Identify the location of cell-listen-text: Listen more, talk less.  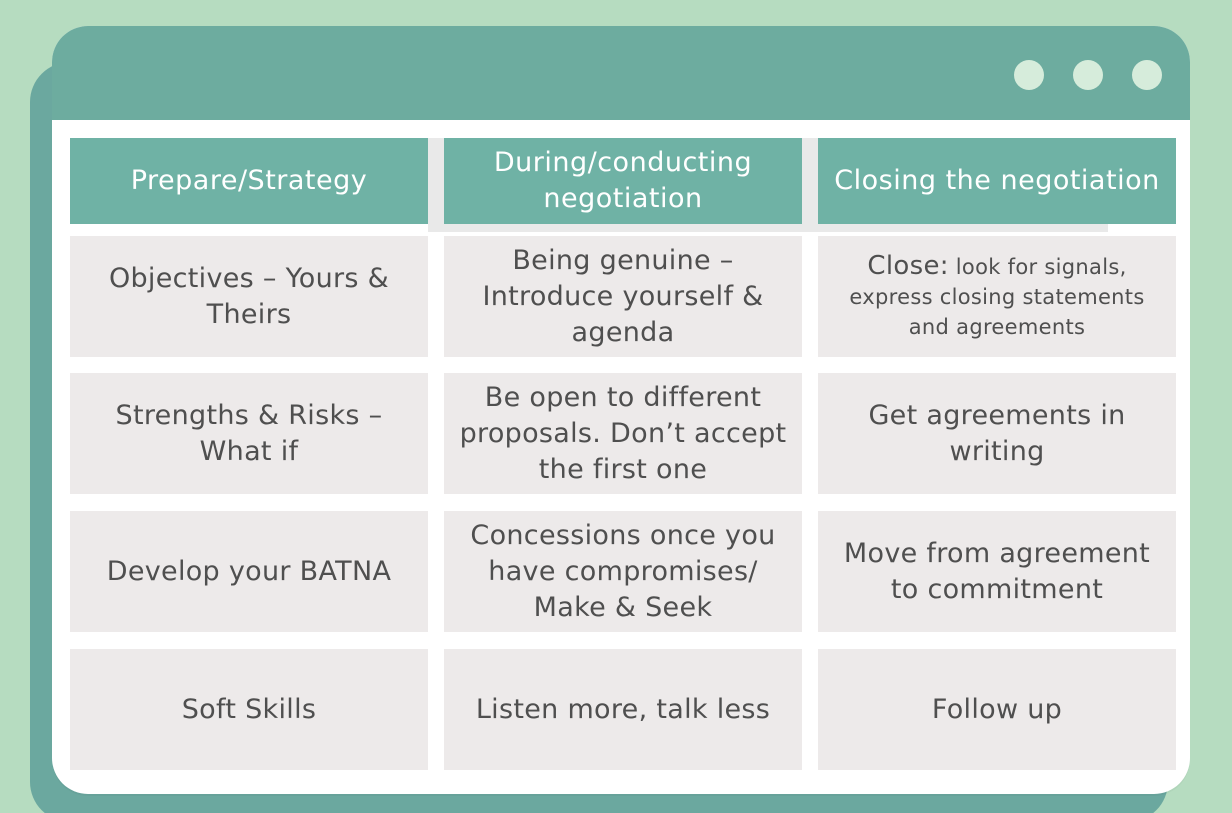
(623, 709).